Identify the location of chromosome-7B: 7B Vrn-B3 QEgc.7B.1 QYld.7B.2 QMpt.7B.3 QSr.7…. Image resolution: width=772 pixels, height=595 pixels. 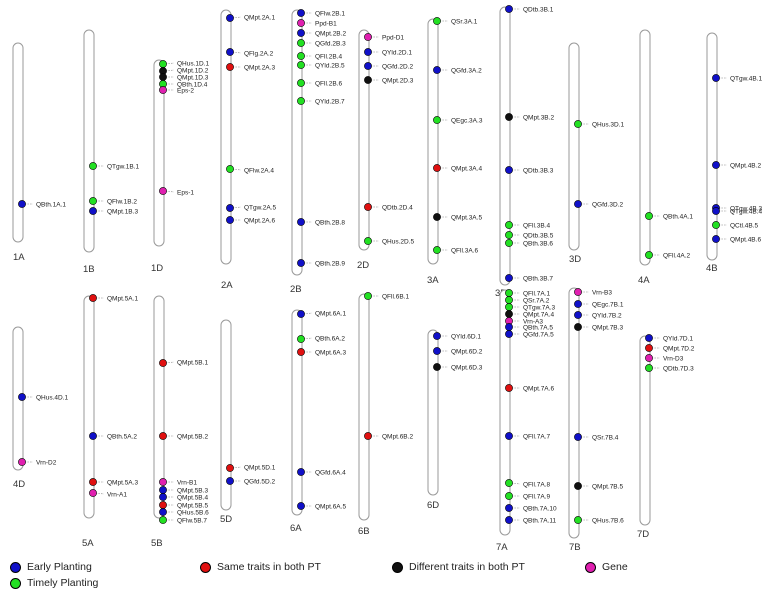
(596, 420).